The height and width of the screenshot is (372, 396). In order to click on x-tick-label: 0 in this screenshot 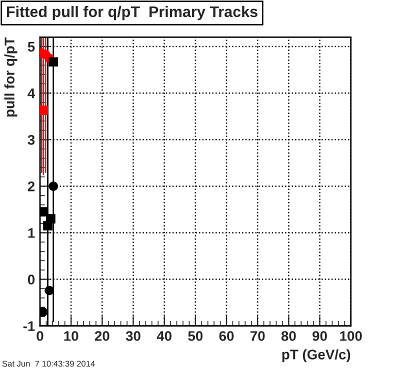, I will do `click(40, 336)`.